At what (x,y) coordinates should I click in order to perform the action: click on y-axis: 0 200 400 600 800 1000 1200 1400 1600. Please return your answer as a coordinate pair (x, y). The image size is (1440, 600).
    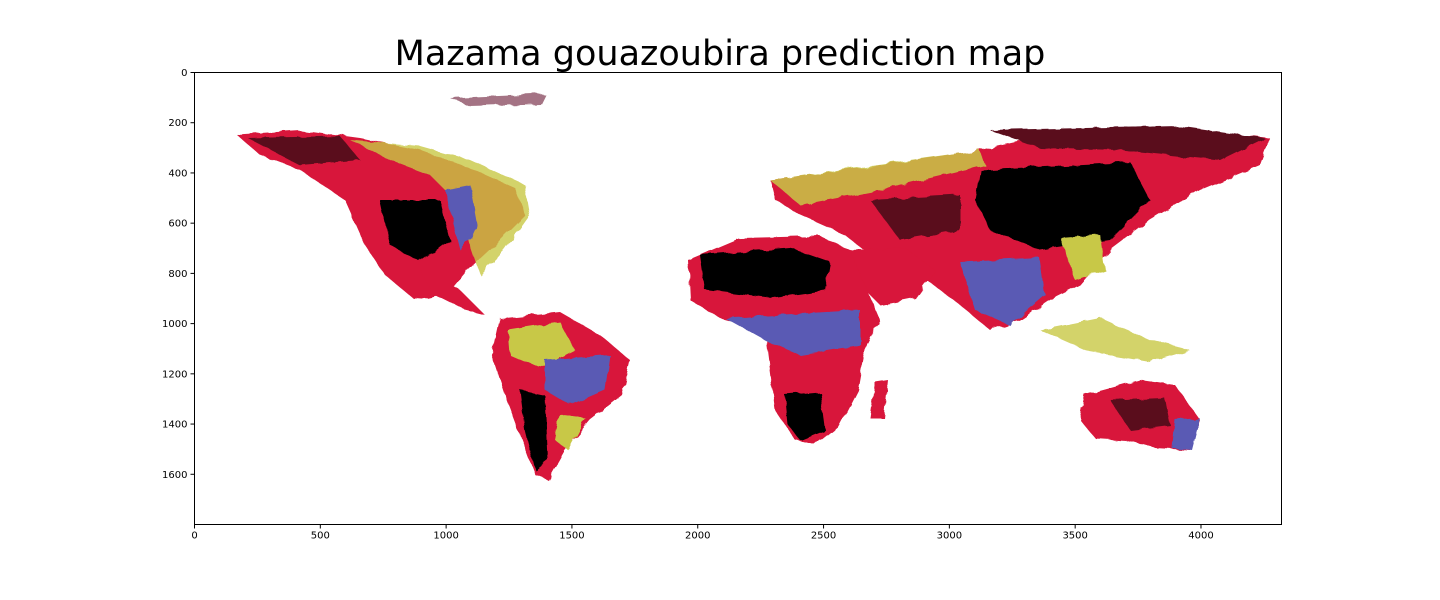
    Looking at the image, I should click on (178, 274).